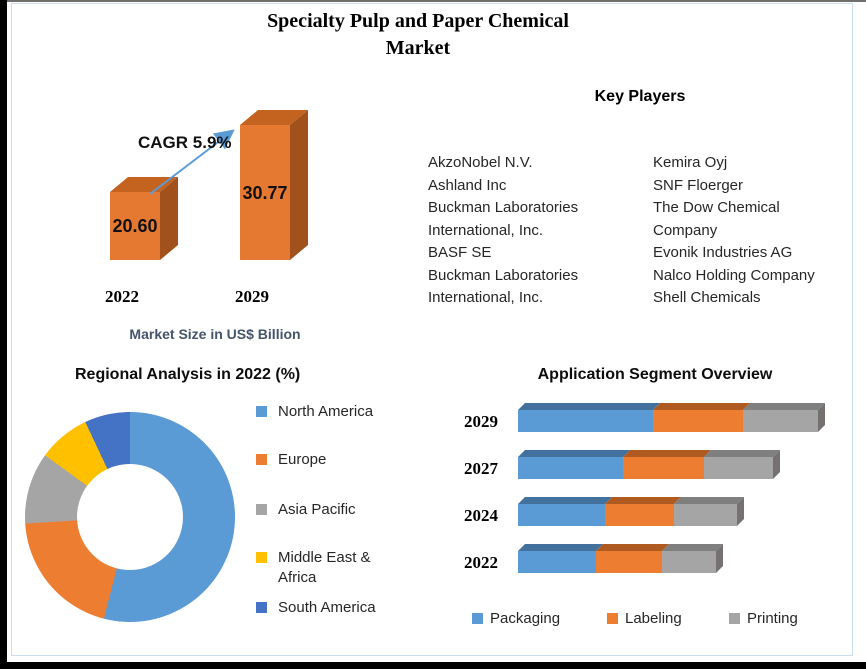  I want to click on app-year-2029: 2029, so click(481, 421).